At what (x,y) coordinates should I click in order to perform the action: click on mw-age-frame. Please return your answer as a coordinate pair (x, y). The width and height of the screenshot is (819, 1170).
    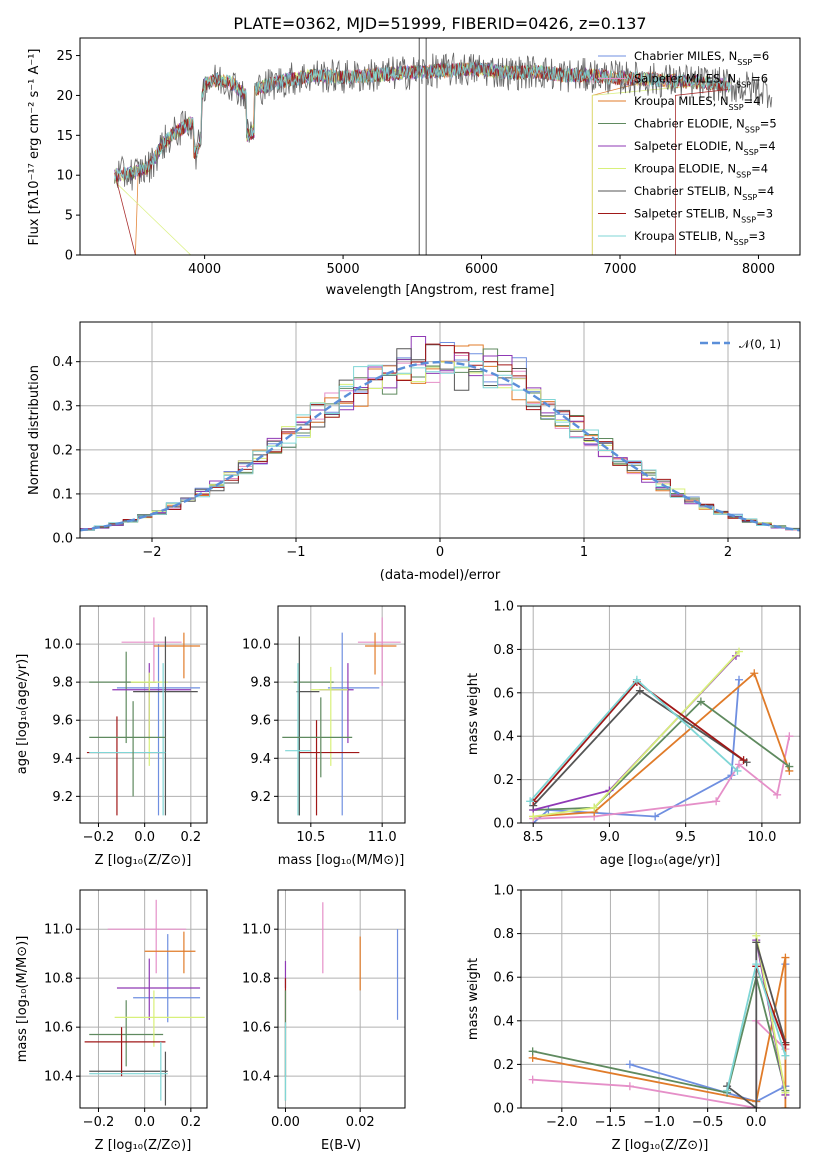
    Looking at the image, I should click on (660, 714).